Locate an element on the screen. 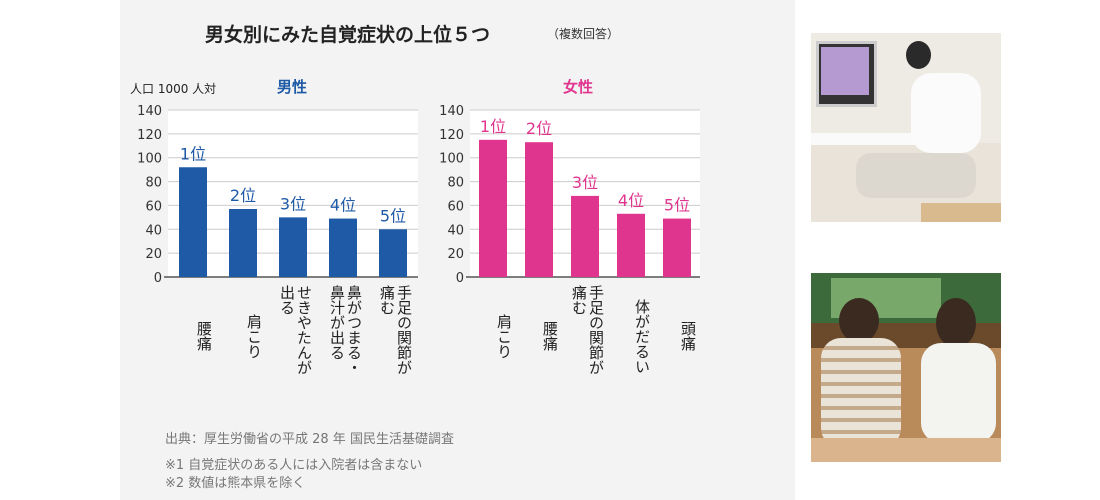 This screenshot has height=500, width=1100. subtitle: （複数回答） is located at coordinates (583, 34).